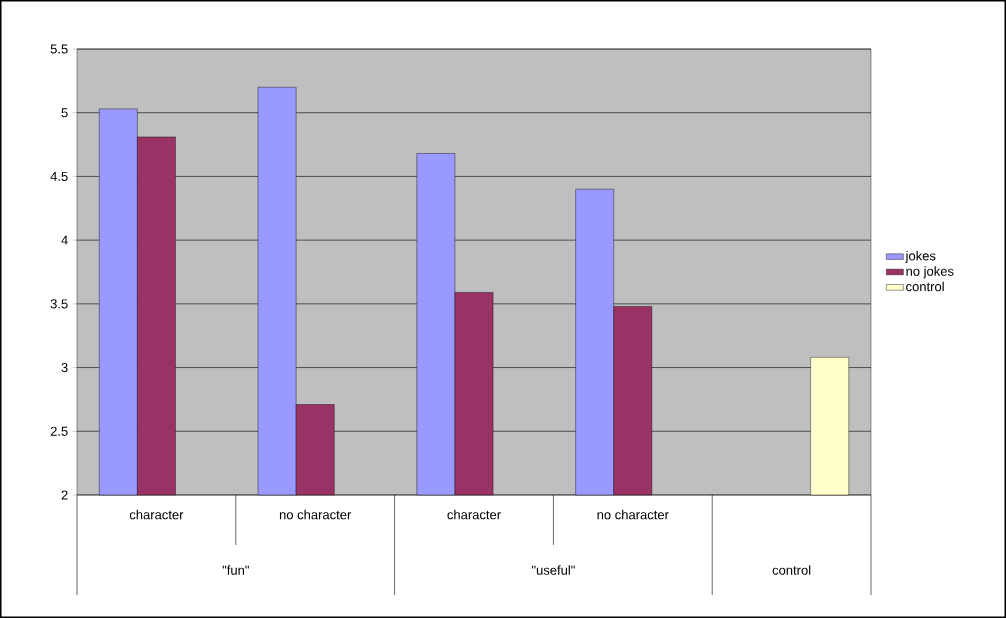  I want to click on text: "fun", so click(235, 570).